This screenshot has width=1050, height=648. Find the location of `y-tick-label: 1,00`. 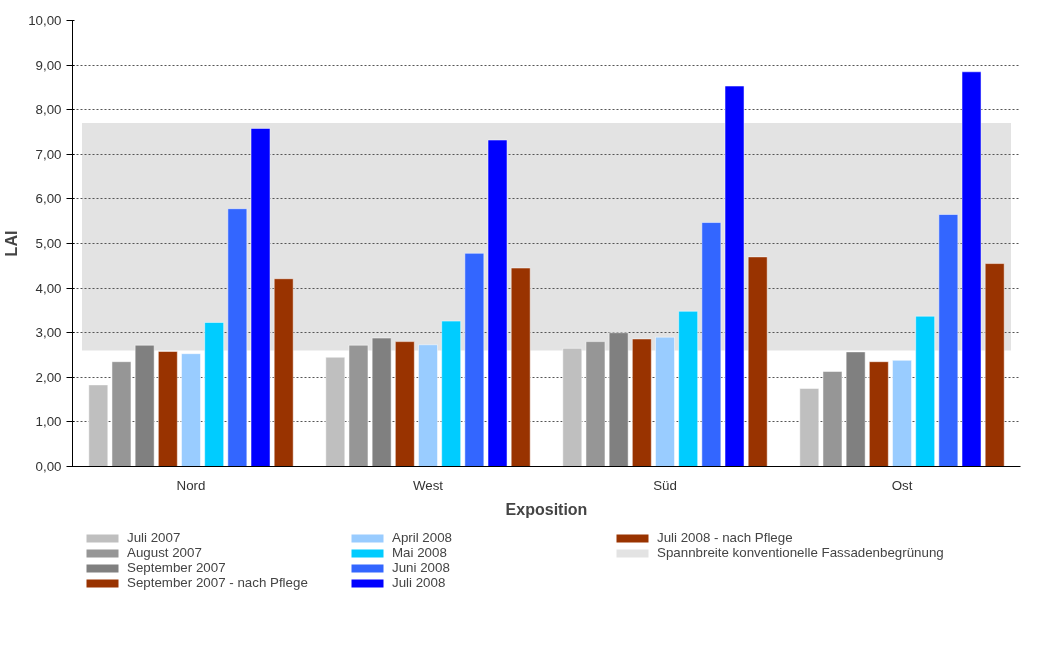

y-tick-label: 1,00 is located at coordinates (48, 422).